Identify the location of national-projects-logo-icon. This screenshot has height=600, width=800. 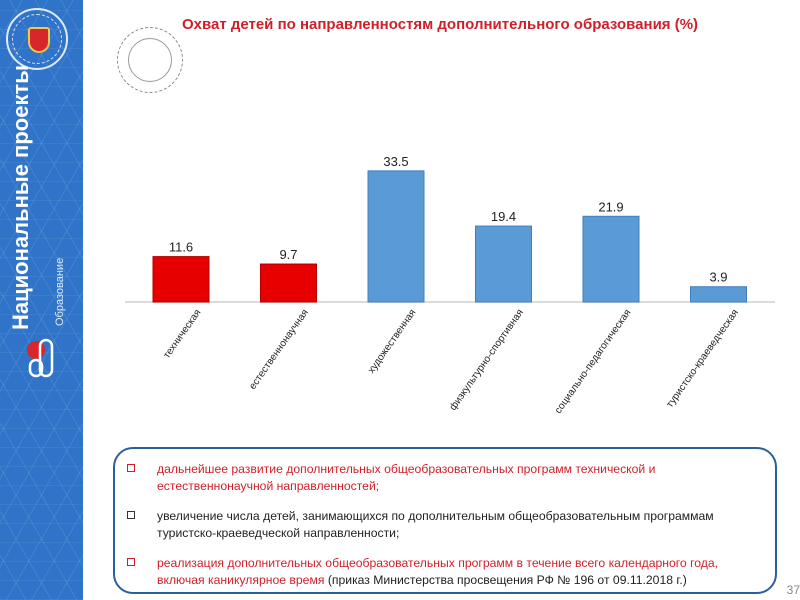
(40, 358).